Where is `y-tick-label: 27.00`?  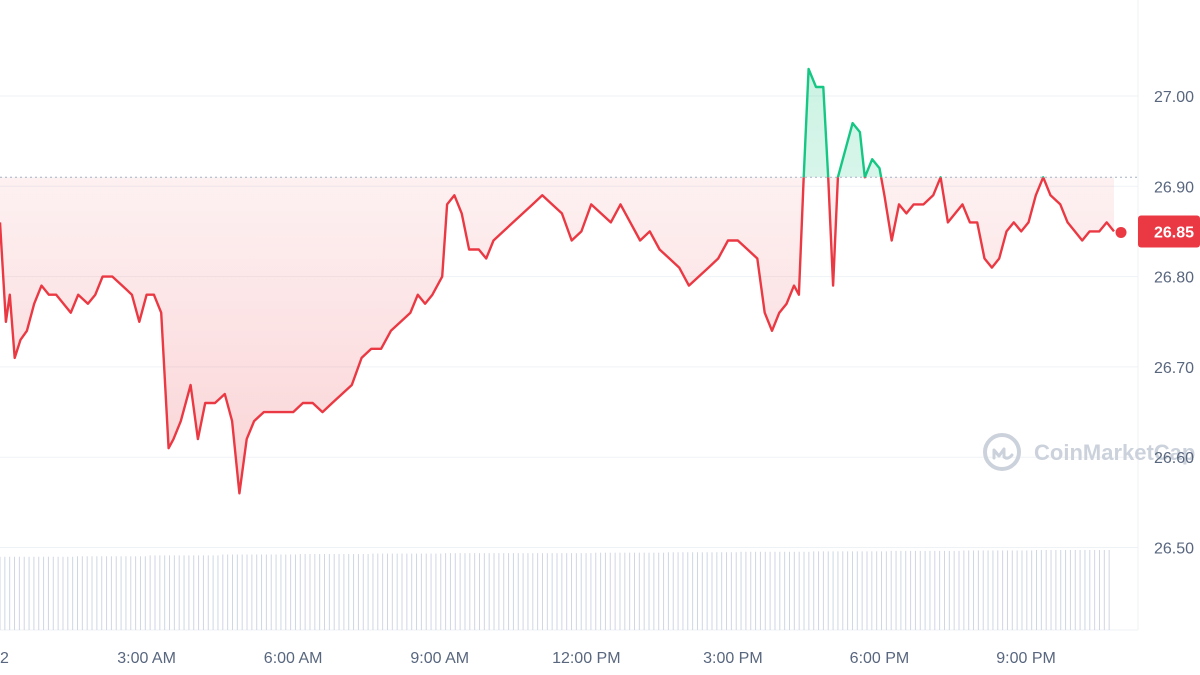 y-tick-label: 27.00 is located at coordinates (1174, 97).